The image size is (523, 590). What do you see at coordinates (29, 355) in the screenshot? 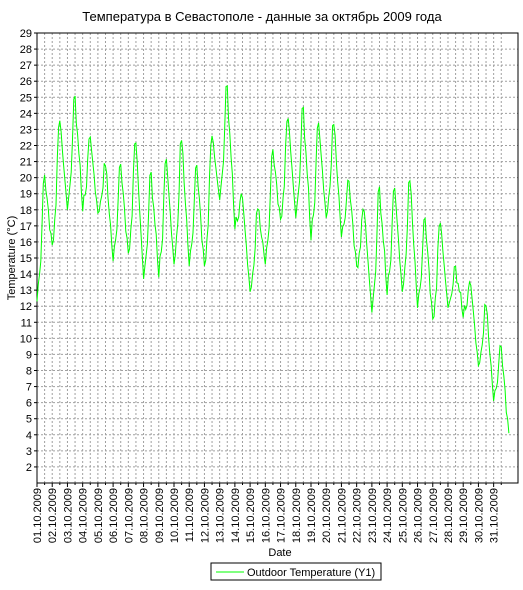
I see `y-tick-label: 9` at bounding box center [29, 355].